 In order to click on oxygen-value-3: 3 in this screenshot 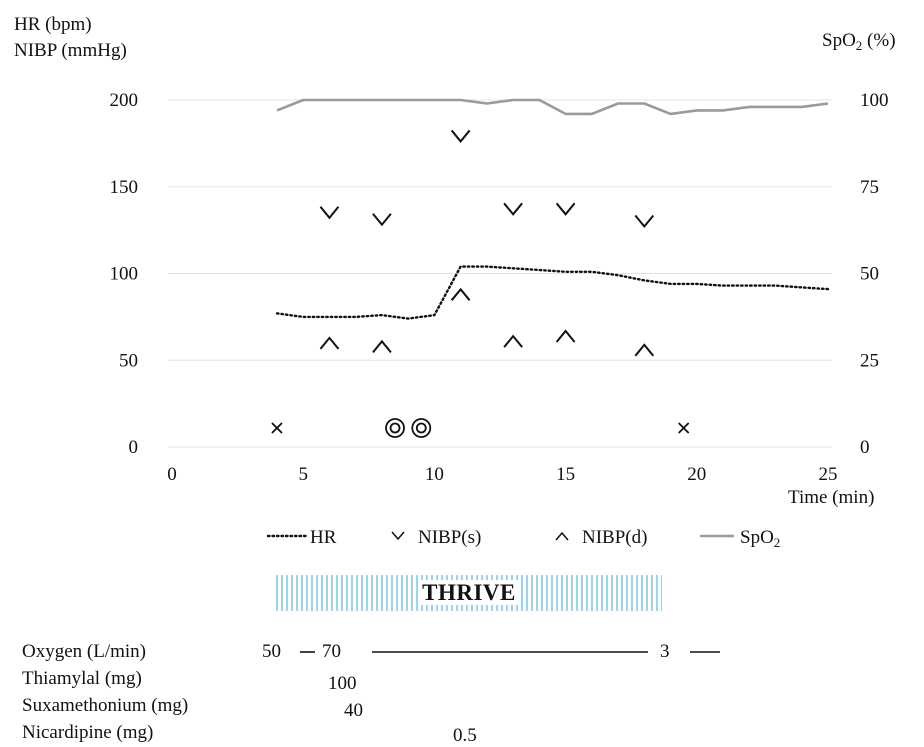, I will do `click(665, 651)`.